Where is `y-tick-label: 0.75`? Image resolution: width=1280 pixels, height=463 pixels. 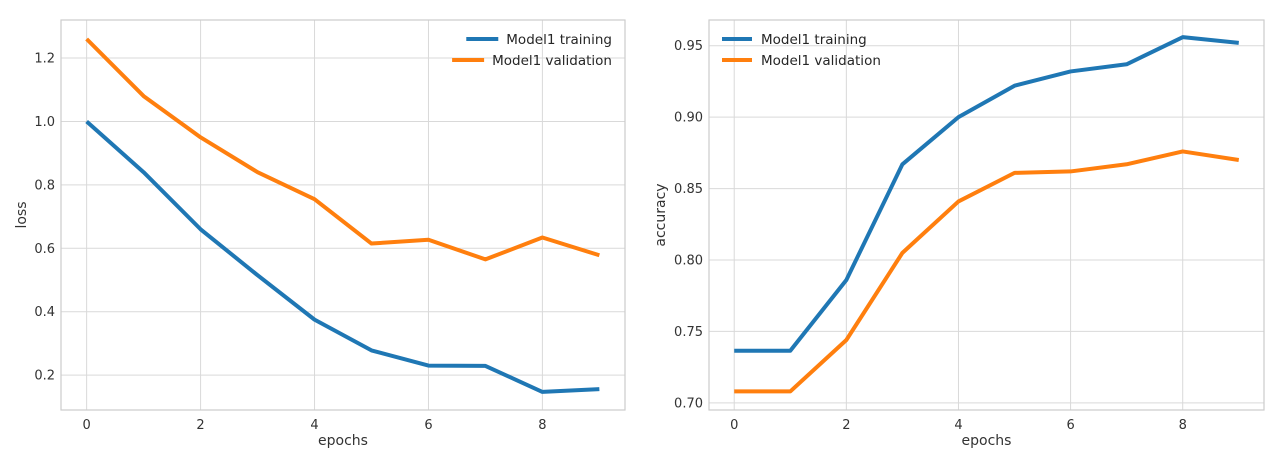 y-tick-label: 0.75 is located at coordinates (688, 332).